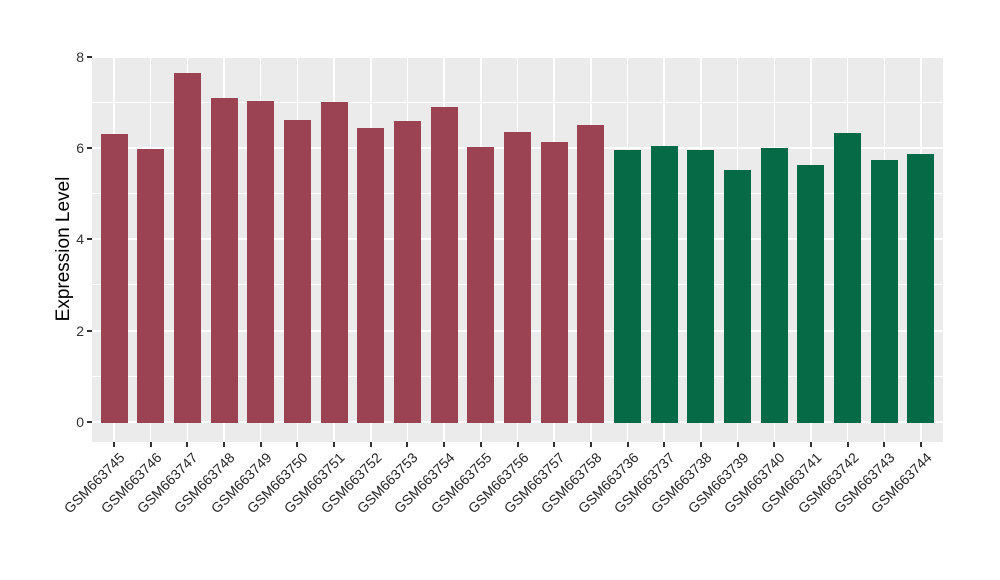  What do you see at coordinates (921, 288) in the screenshot?
I see `bar-GSM663744` at bounding box center [921, 288].